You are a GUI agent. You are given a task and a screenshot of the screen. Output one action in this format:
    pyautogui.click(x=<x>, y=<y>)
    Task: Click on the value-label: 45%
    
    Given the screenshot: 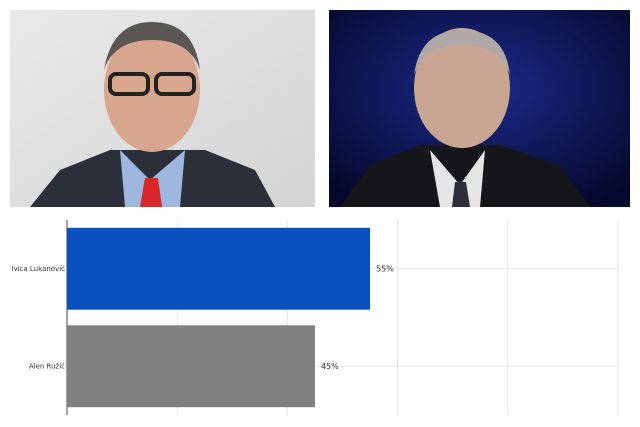 What is the action you would take?
    pyautogui.click(x=330, y=366)
    